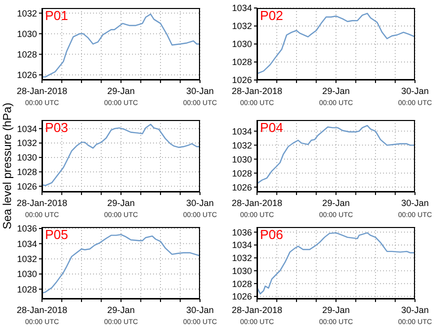 The image size is (435, 327). Describe the element at coordinates (56, 15) in the screenshot. I see `chart-title: P01` at that location.